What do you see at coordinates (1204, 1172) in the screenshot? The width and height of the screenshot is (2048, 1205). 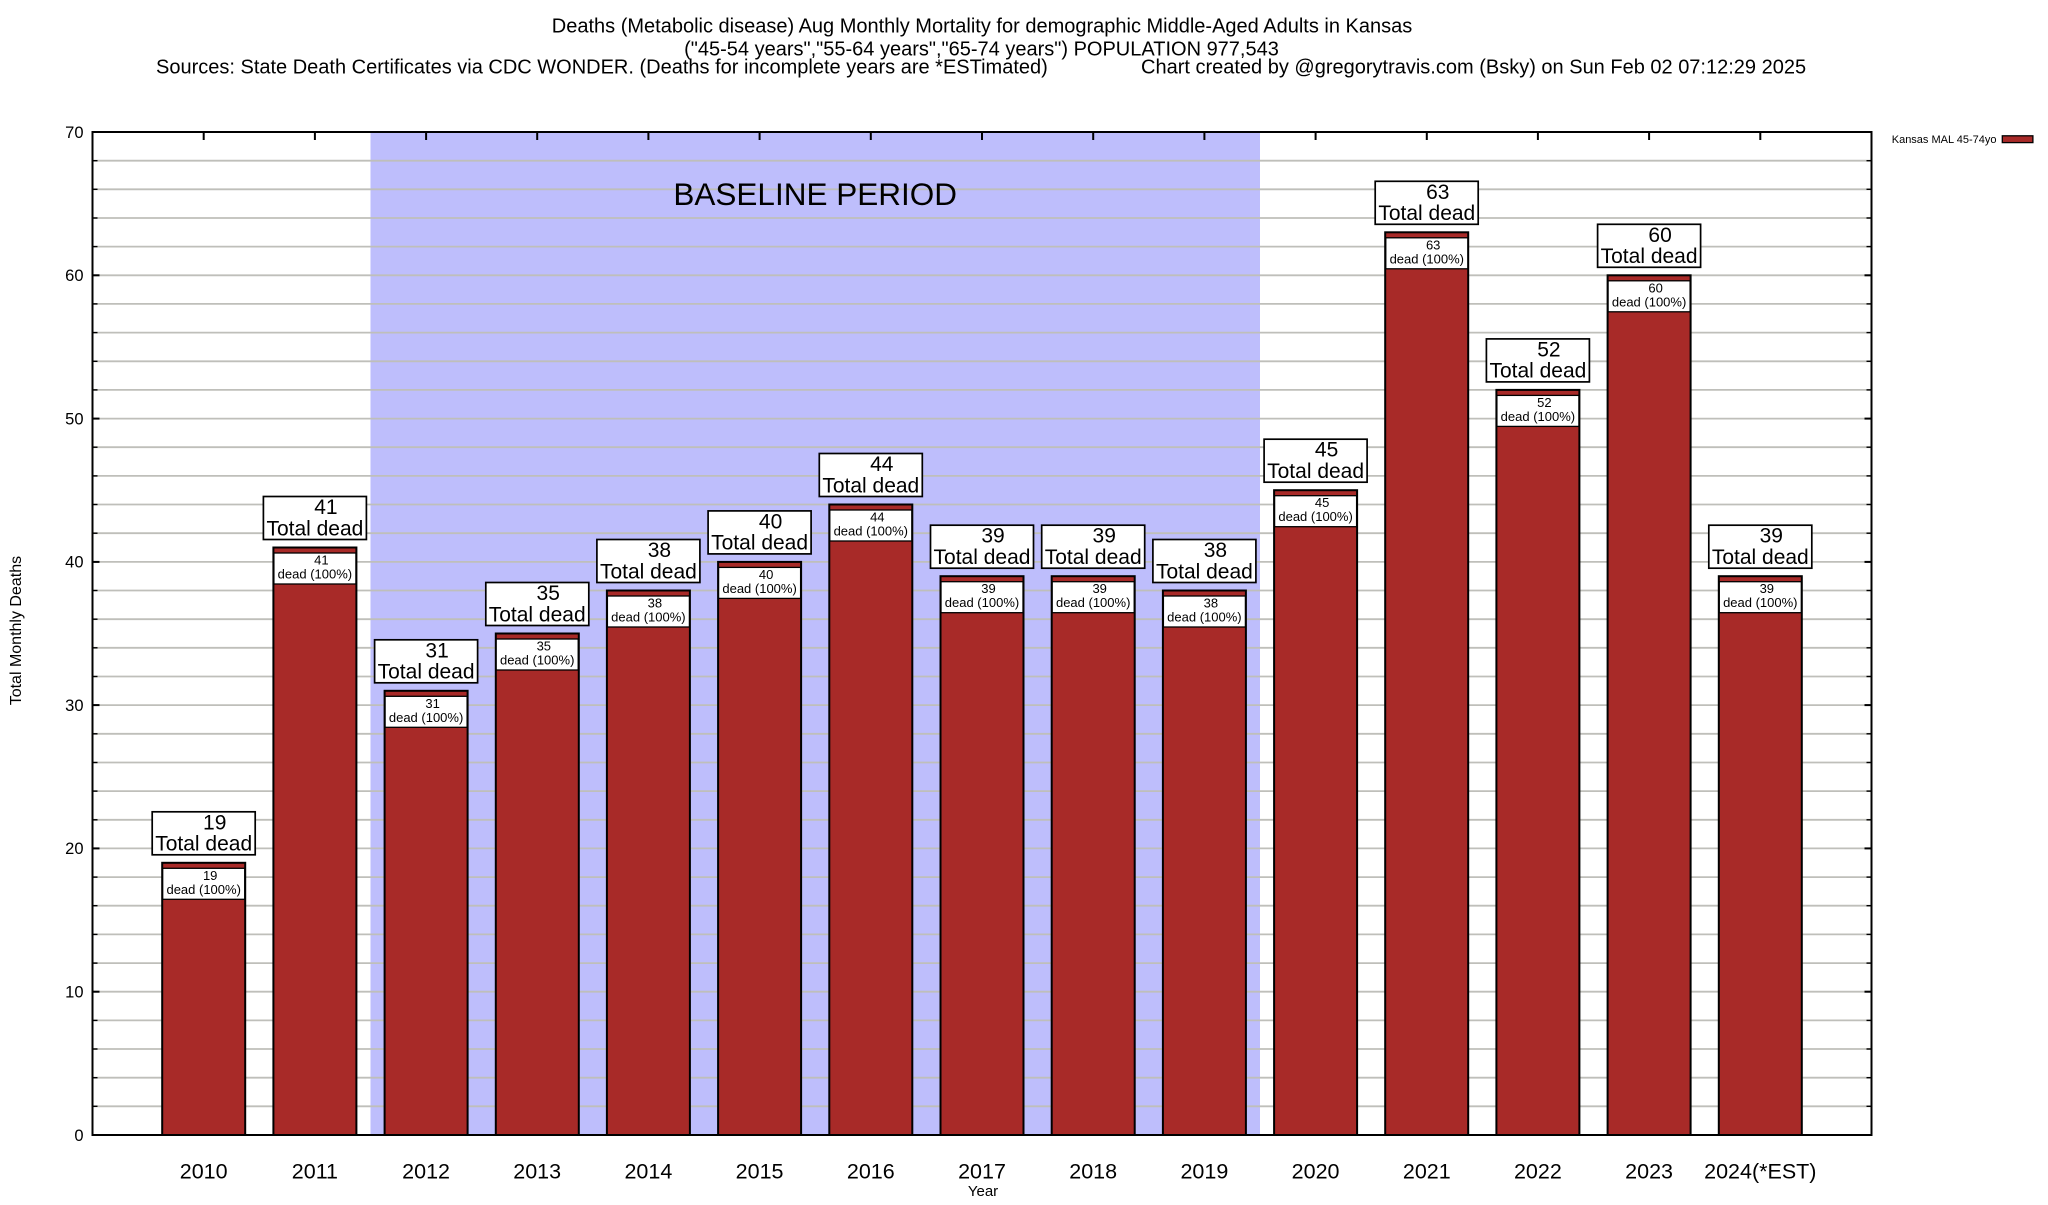 I see `svg-text: 2019` at bounding box center [1204, 1172].